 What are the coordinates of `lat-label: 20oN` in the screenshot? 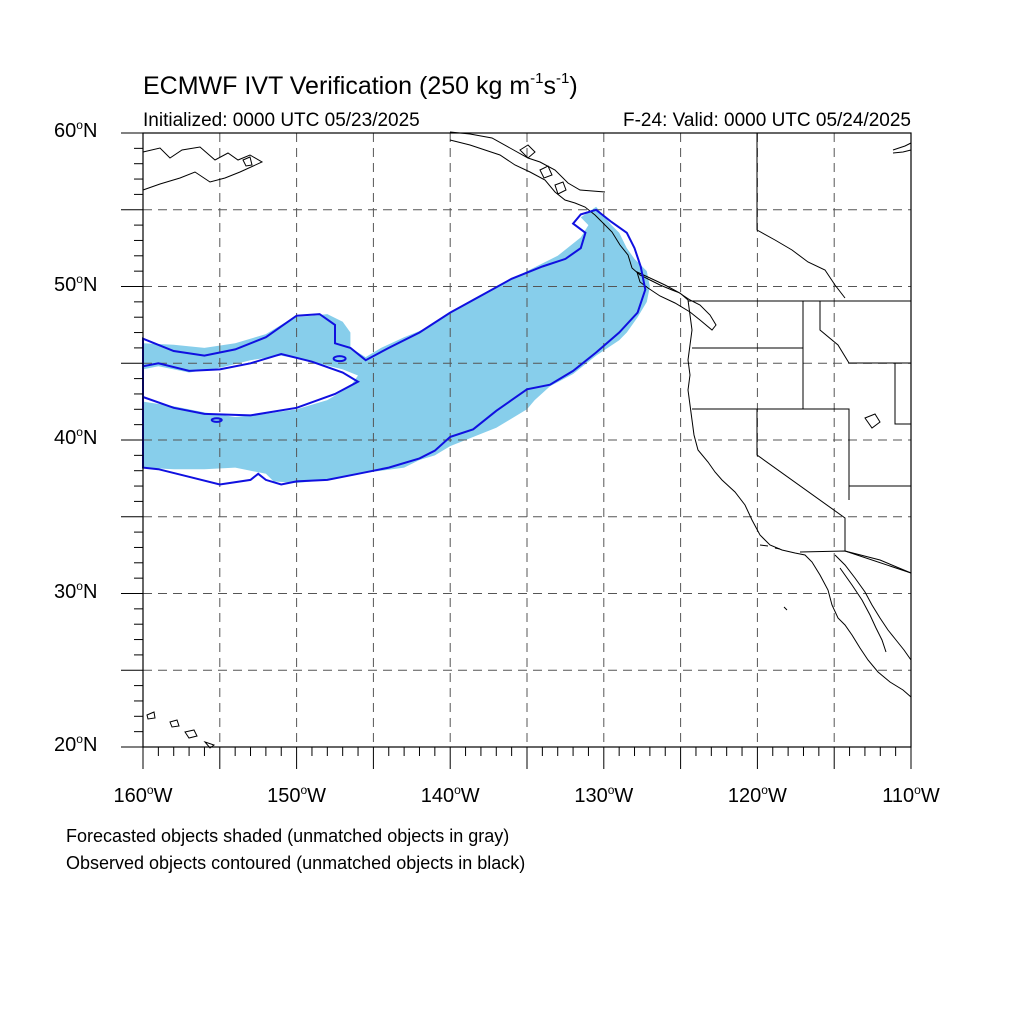 It's located at (76, 744).